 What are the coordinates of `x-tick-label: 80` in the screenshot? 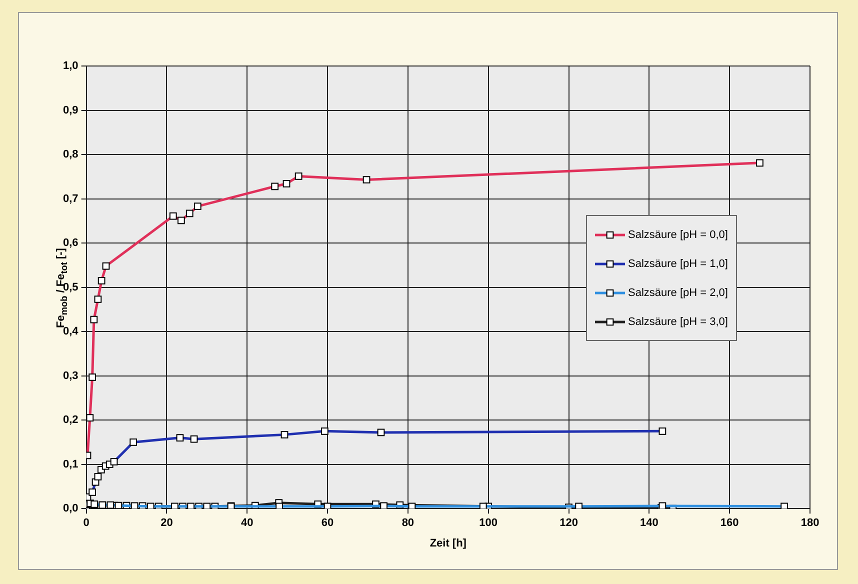 It's located at (408, 523).